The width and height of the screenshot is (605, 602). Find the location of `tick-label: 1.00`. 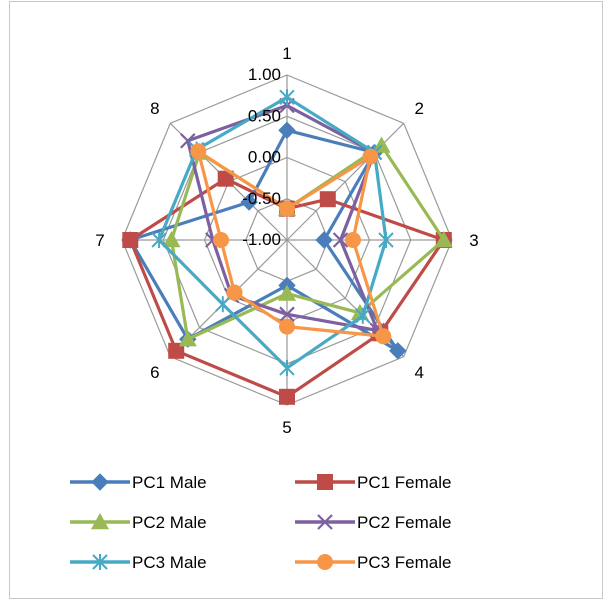

tick-label: 1.00 is located at coordinates (264, 74).